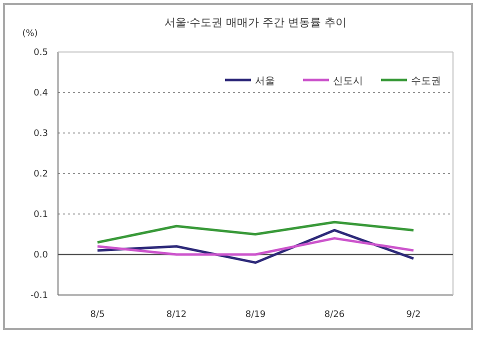 The image size is (480, 342). What do you see at coordinates (41, 53) in the screenshot?
I see `y-tick-label: 0.5` at bounding box center [41, 53].